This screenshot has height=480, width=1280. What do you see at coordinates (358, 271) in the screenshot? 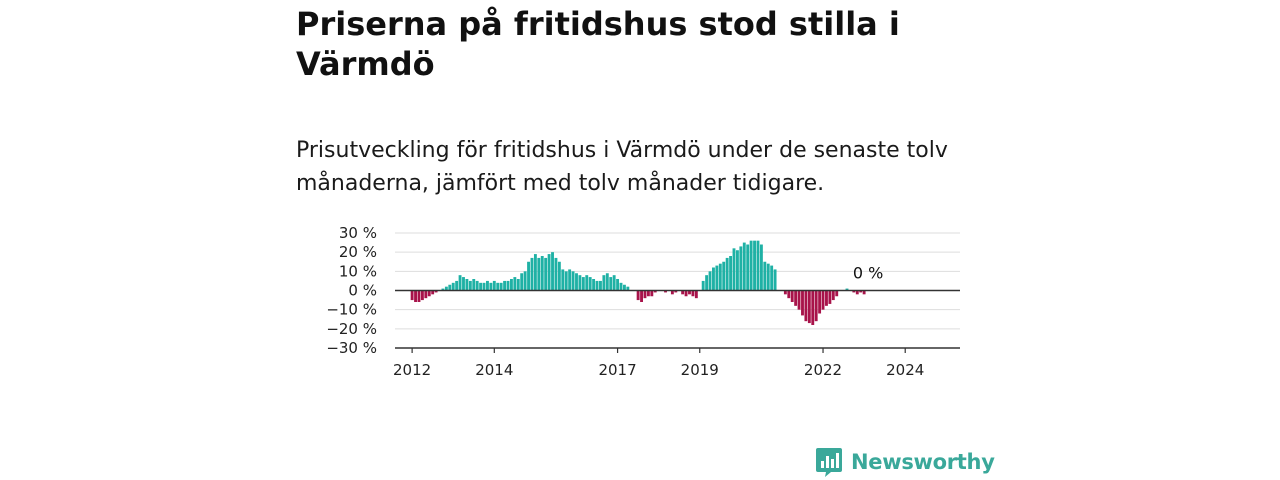
I see `y-tick-label: 10 %` at bounding box center [358, 271].